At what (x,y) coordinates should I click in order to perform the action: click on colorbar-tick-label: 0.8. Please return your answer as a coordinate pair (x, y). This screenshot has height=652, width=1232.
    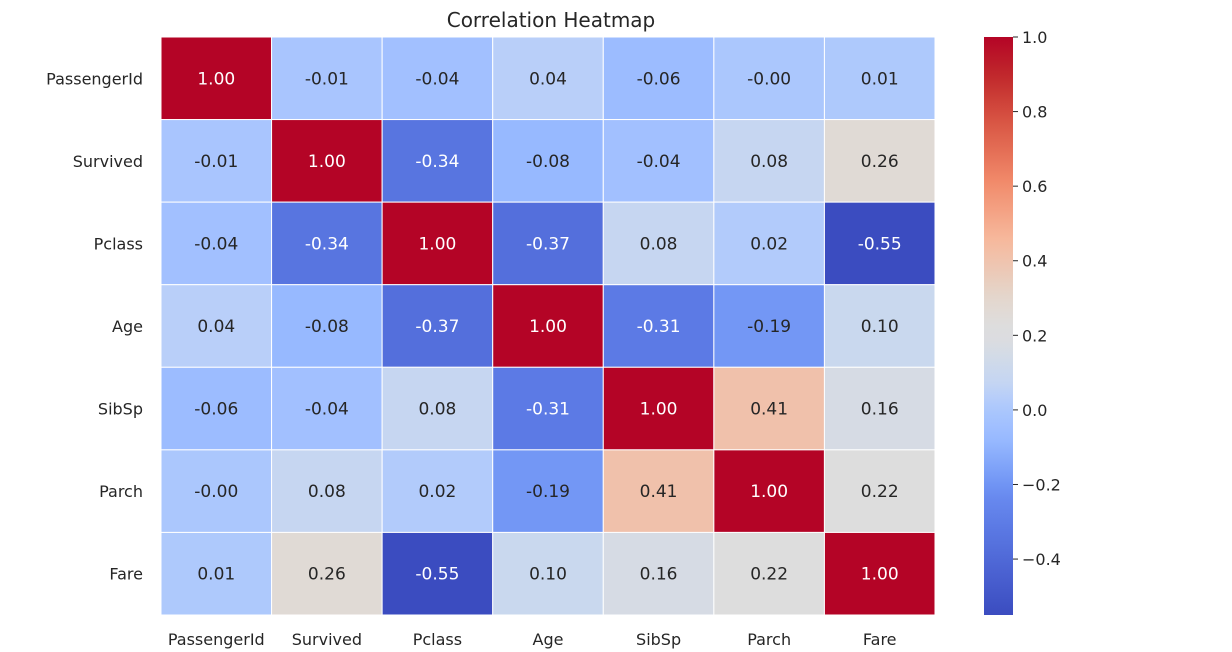
    Looking at the image, I should click on (1034, 112).